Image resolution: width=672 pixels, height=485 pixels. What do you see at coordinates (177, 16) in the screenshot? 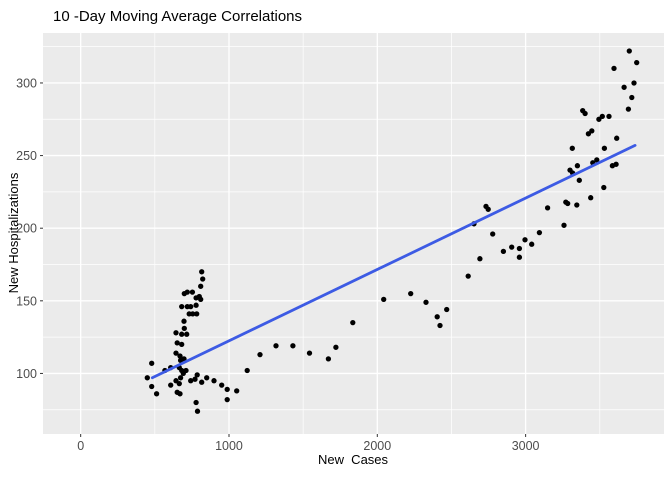
I see `plot-title: 10 -Day Moving Average Correlations` at bounding box center [177, 16].